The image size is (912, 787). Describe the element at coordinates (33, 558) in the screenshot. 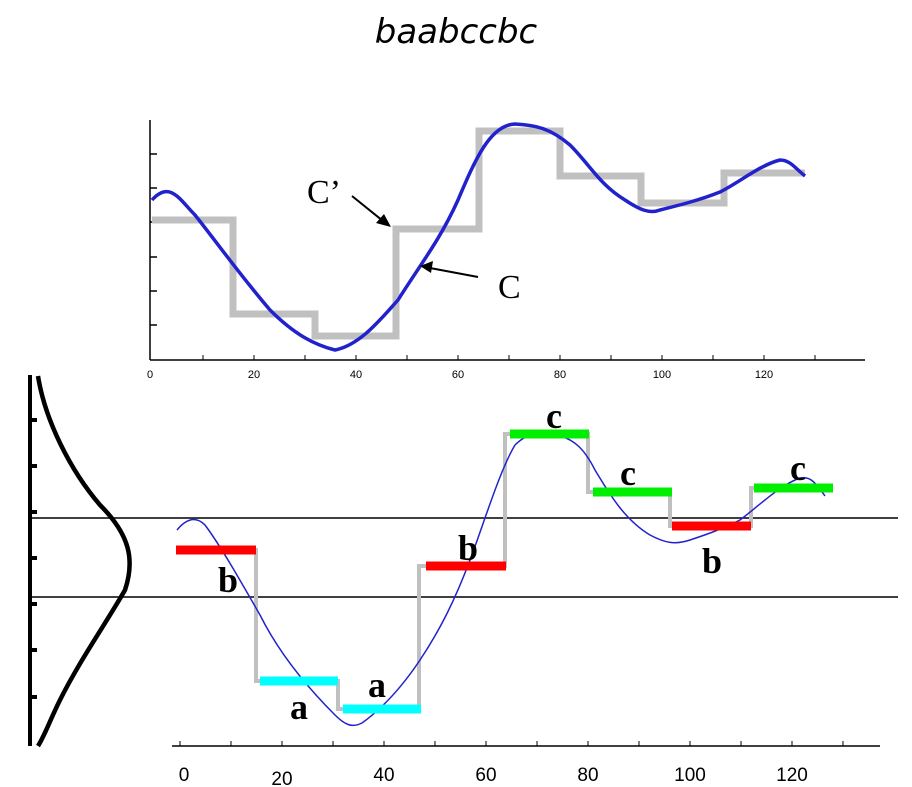

I see `gaussian-axis-ticks` at that location.